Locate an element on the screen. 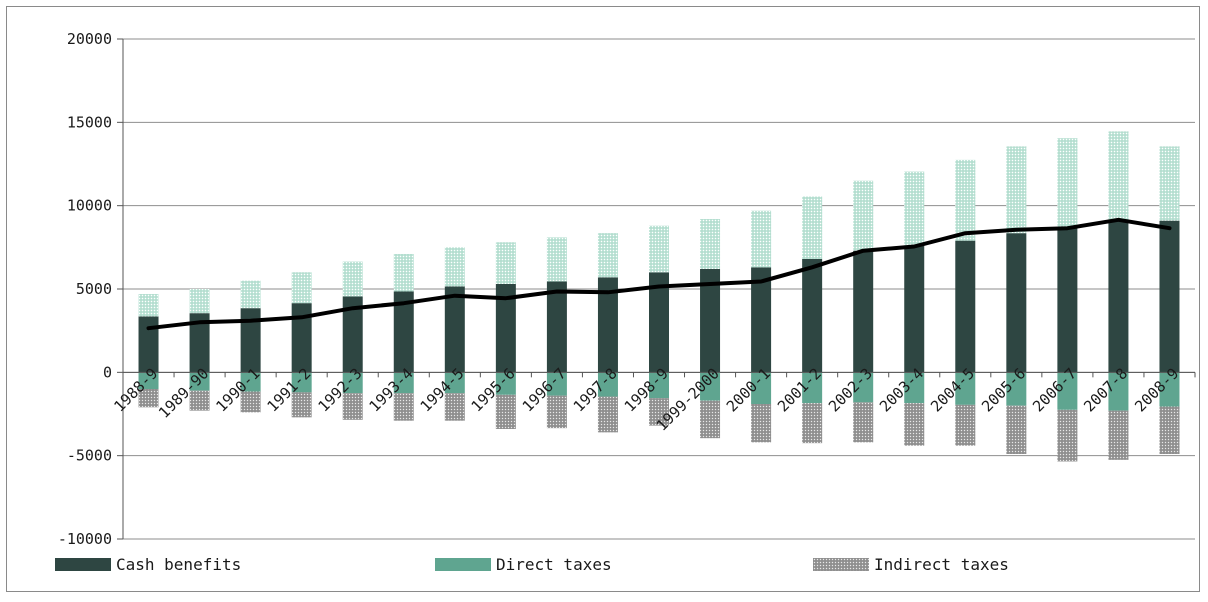 This screenshot has width=1208, height=602. legend: Cash benefits Direct taxes Indirect taxes is located at coordinates (532, 564).